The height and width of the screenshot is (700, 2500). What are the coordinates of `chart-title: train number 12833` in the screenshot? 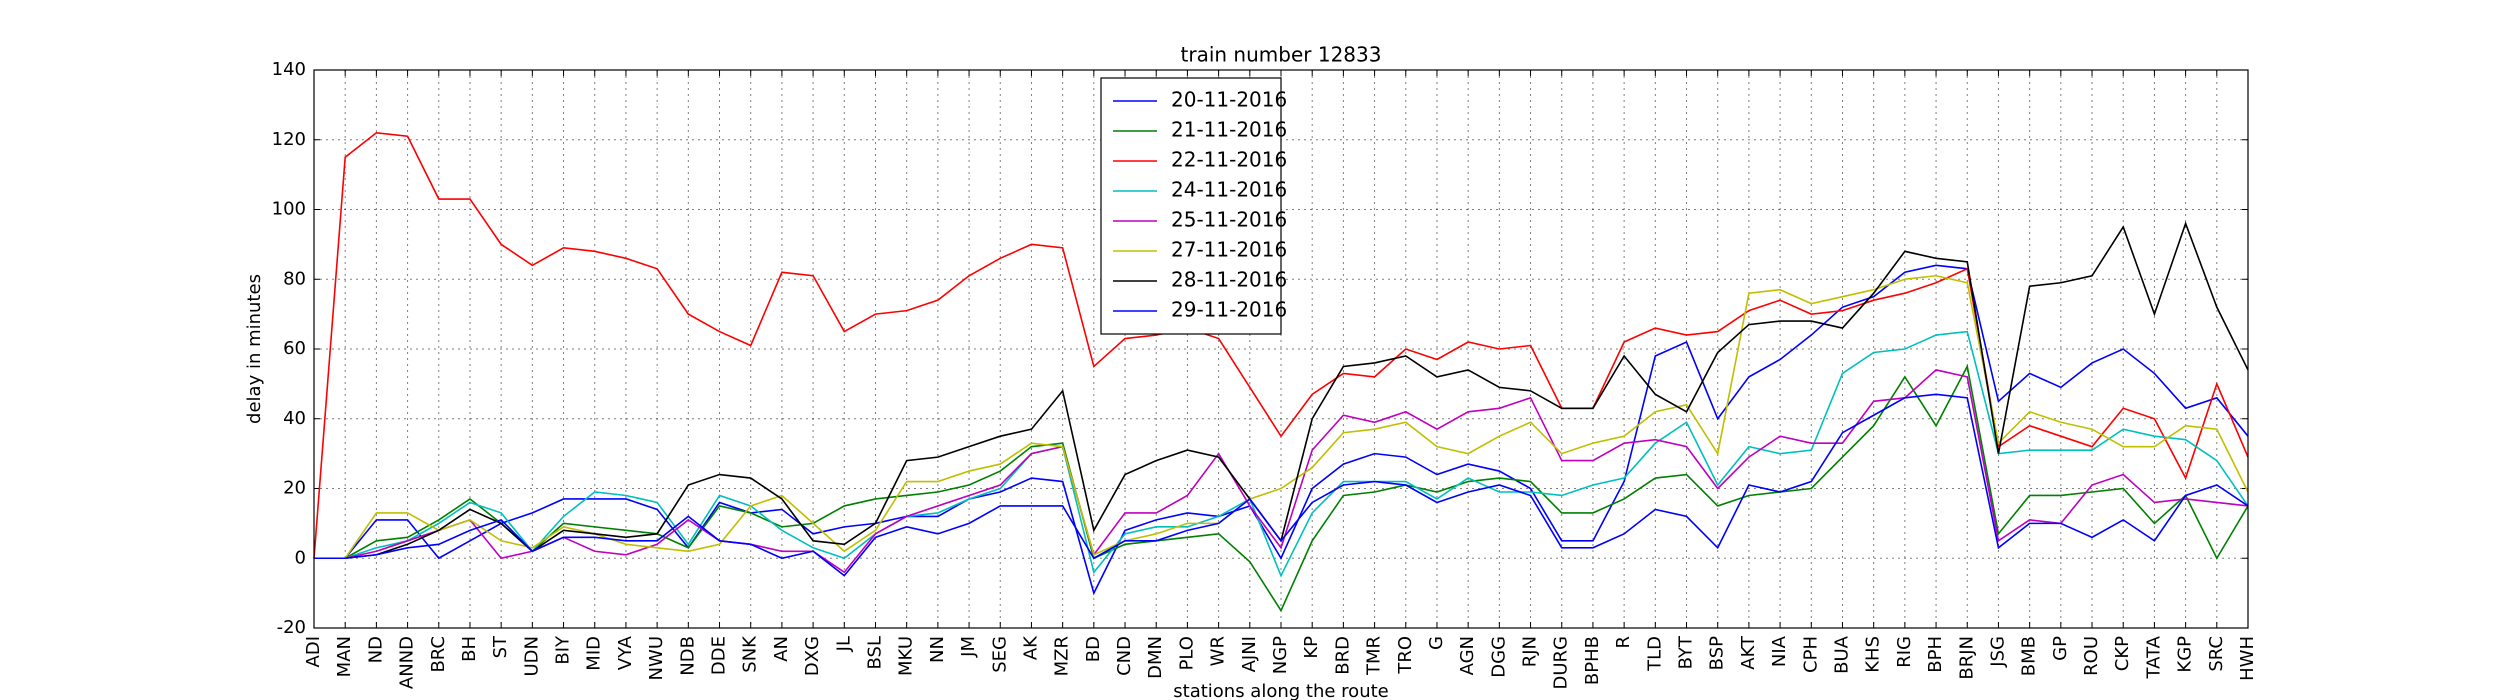 It's located at (1281, 55).